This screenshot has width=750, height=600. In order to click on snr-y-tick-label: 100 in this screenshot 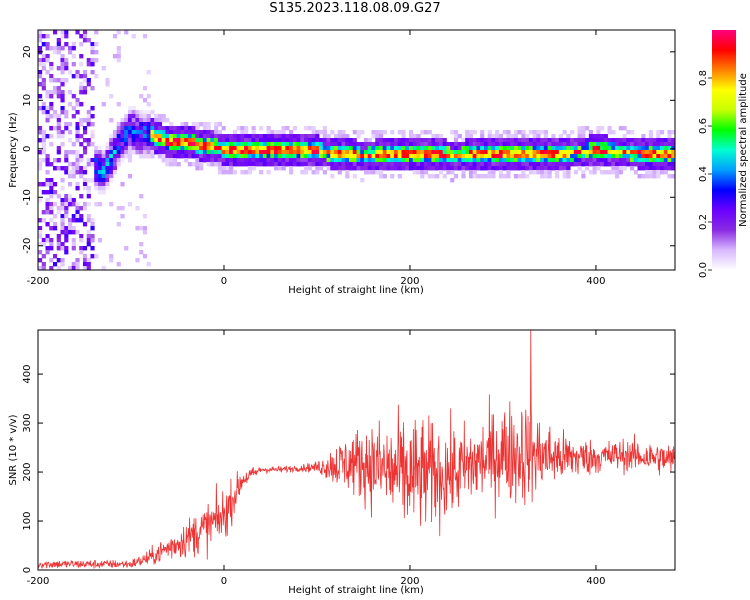, I will do `click(27, 520)`.